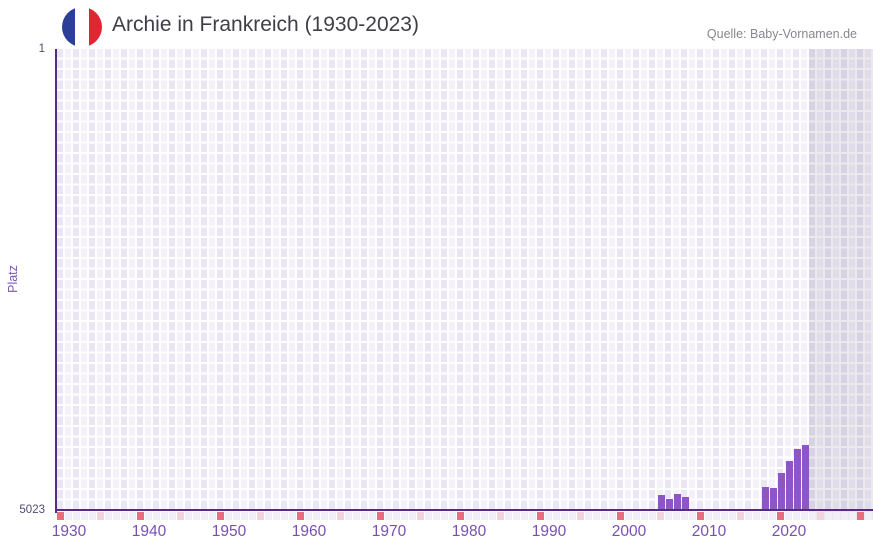  What do you see at coordinates (805, 477) in the screenshot?
I see `rank-bar-2022` at bounding box center [805, 477].